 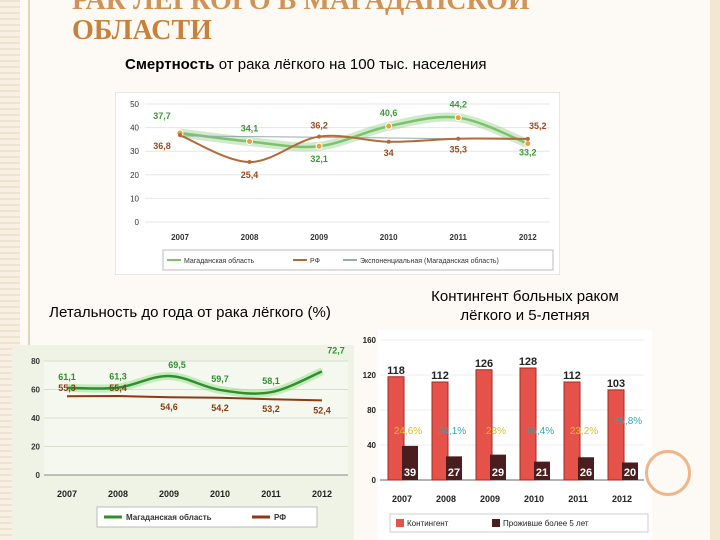 What do you see at coordinates (319, 159) in the screenshot?
I see `chart1-data-label-magadan: 32,1` at bounding box center [319, 159].